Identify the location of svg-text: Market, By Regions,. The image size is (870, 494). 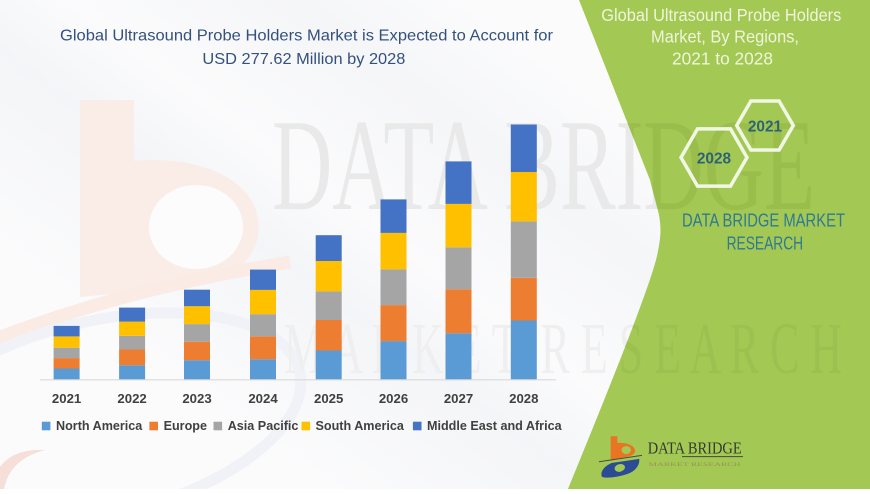
(725, 37).